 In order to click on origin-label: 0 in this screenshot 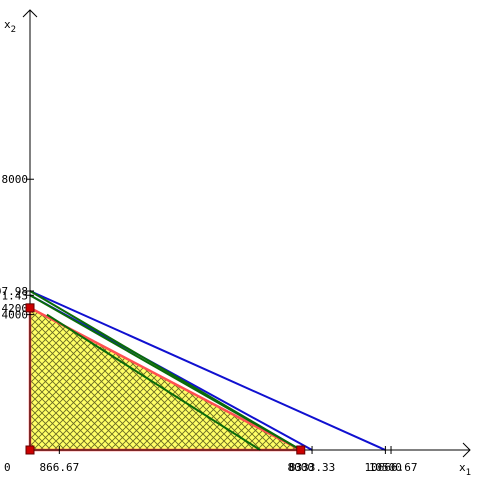, I will do `click(7, 467)`.